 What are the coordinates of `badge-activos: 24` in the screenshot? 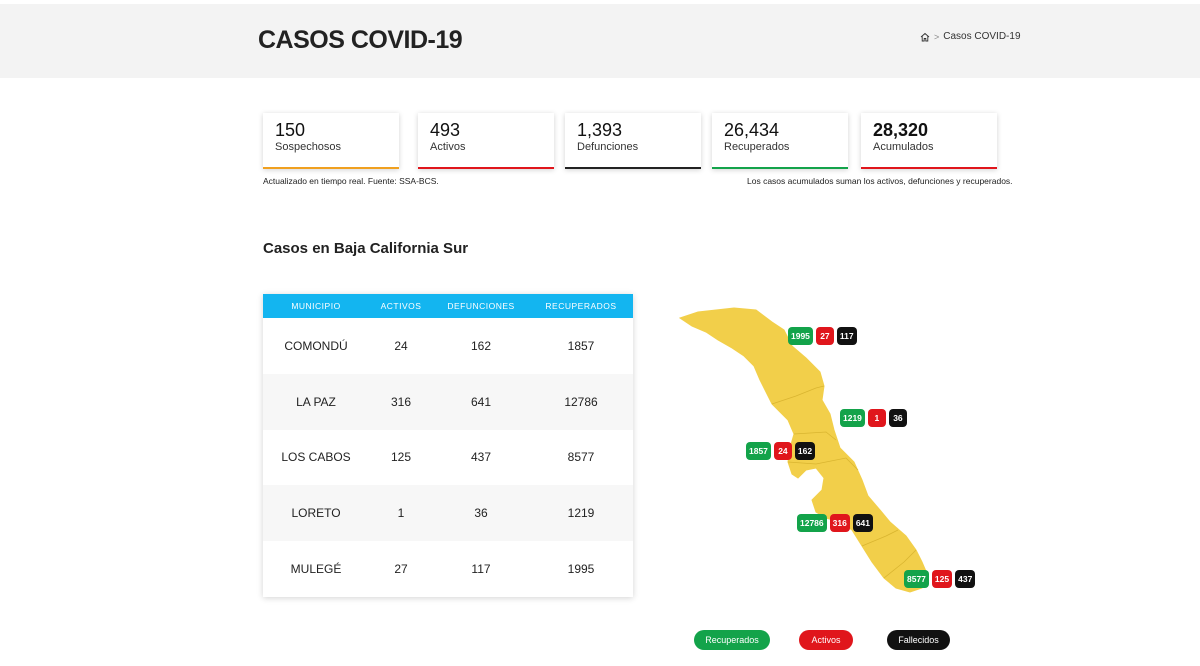 It's located at (782, 451).